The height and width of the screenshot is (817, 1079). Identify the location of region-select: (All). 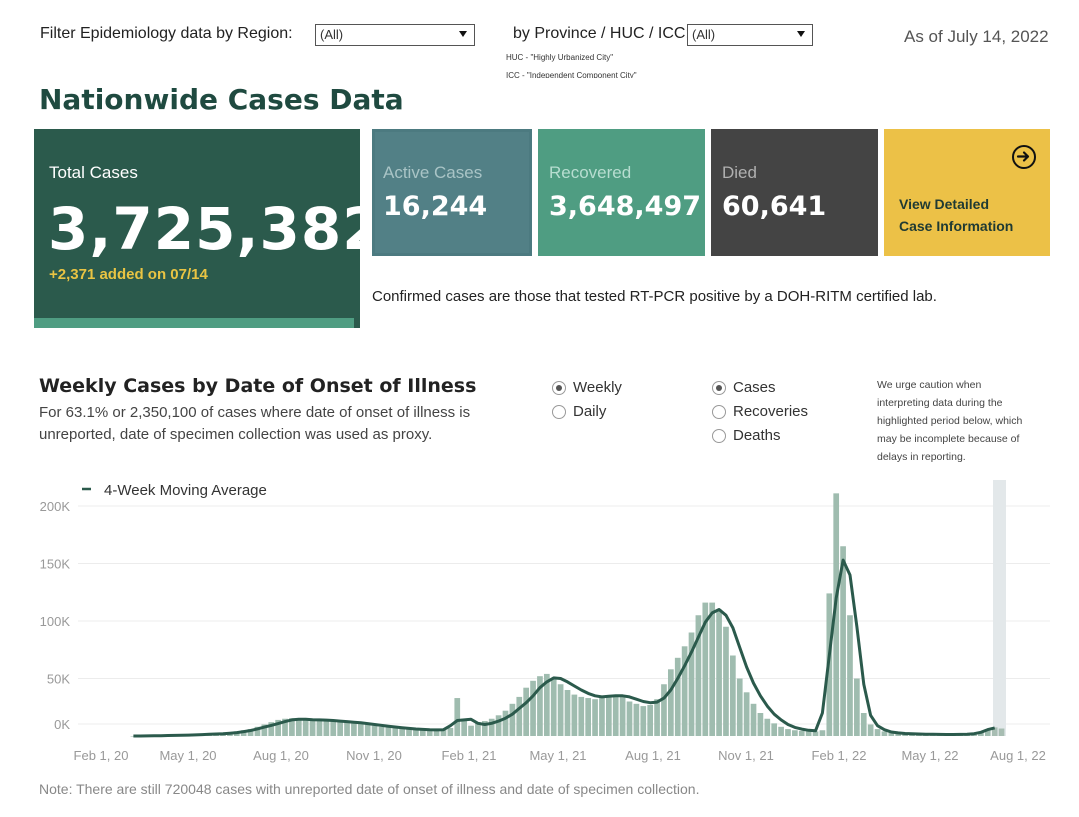
(395, 35).